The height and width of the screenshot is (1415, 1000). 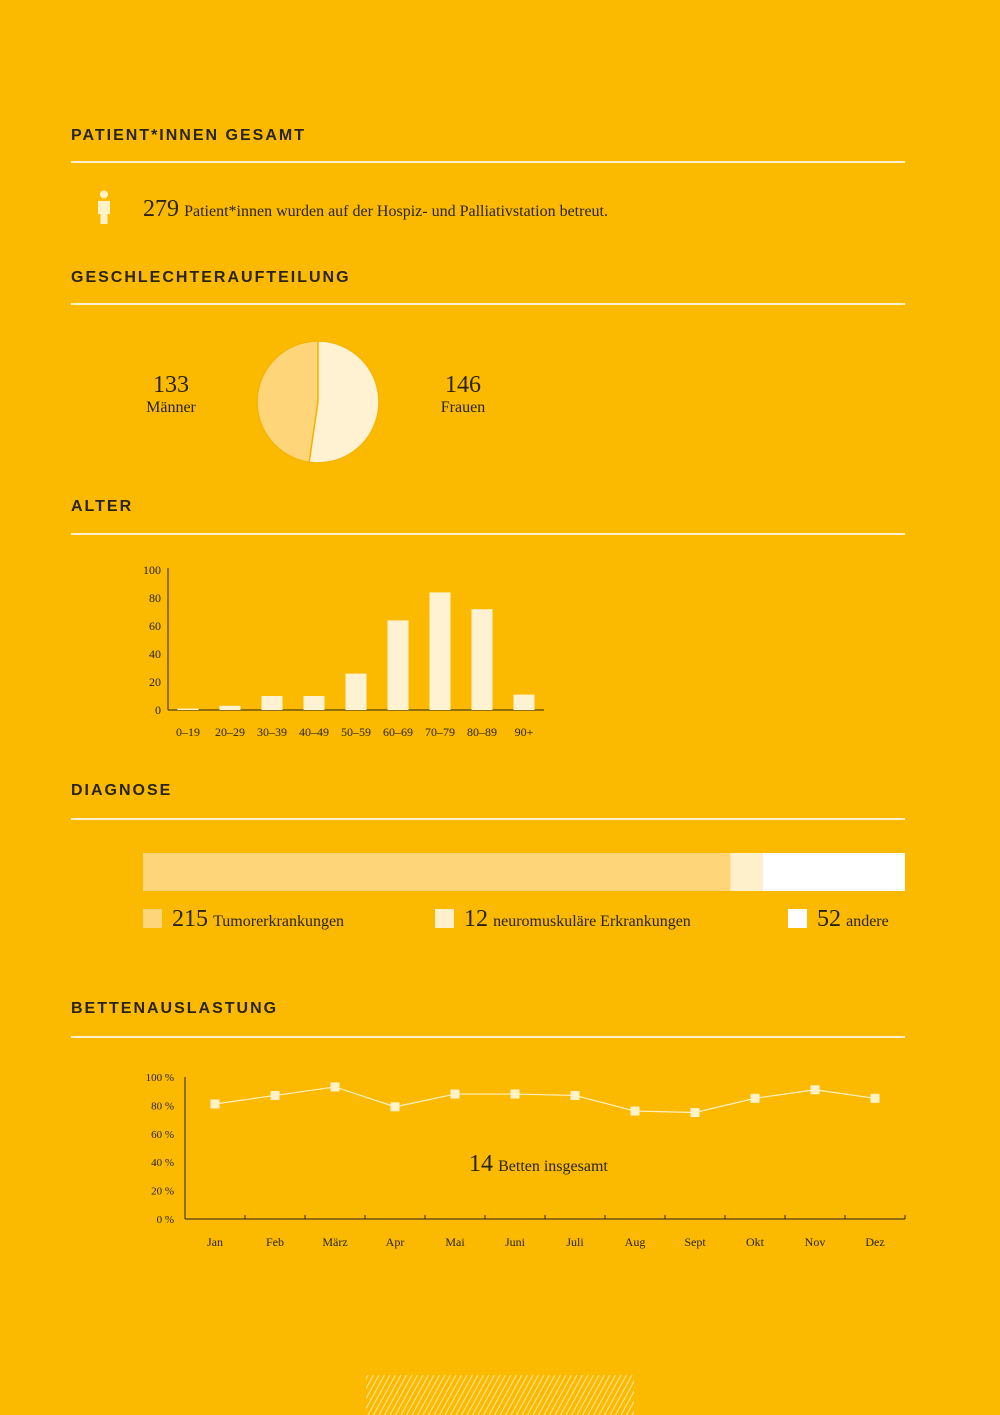 I want to click on legend-neuro: 12 neuromuskuläre Erkrankungen, so click(x=563, y=919).